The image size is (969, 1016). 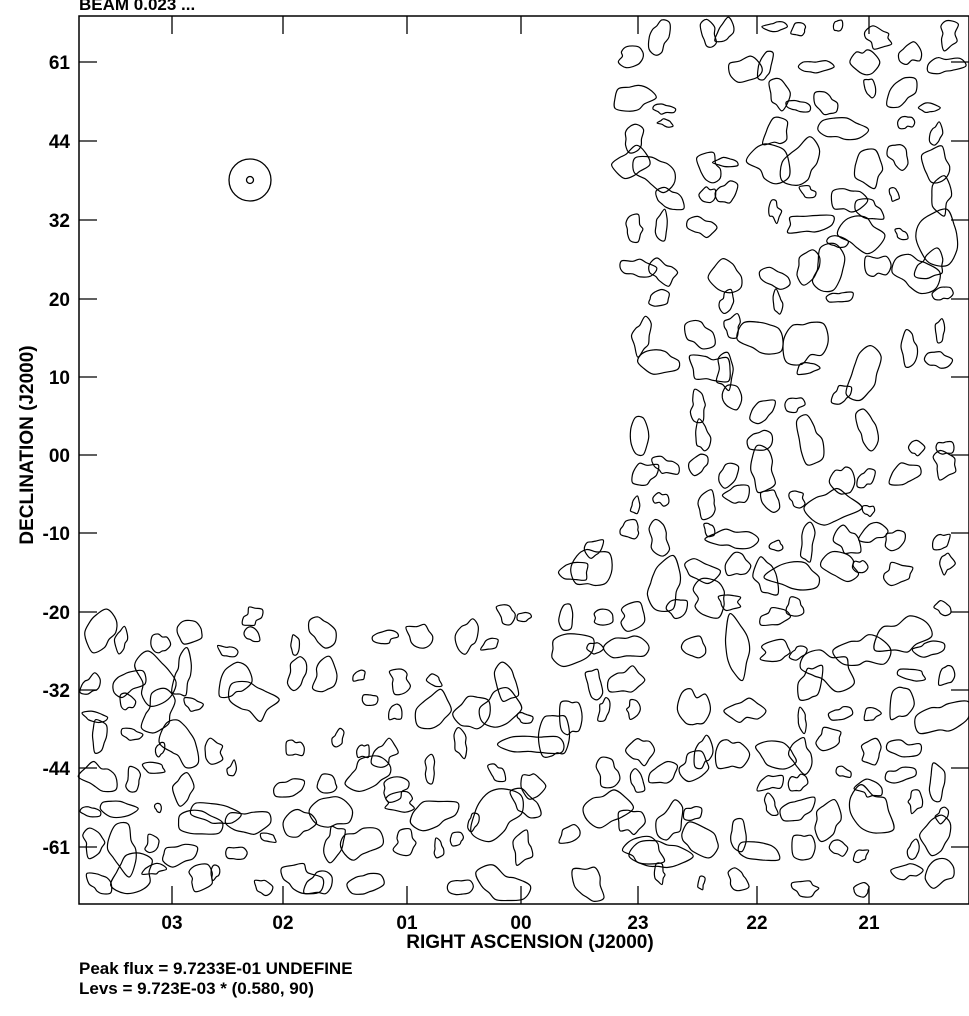 I want to click on y-axis-title: DECLINATION (J2000), so click(x=27, y=444).